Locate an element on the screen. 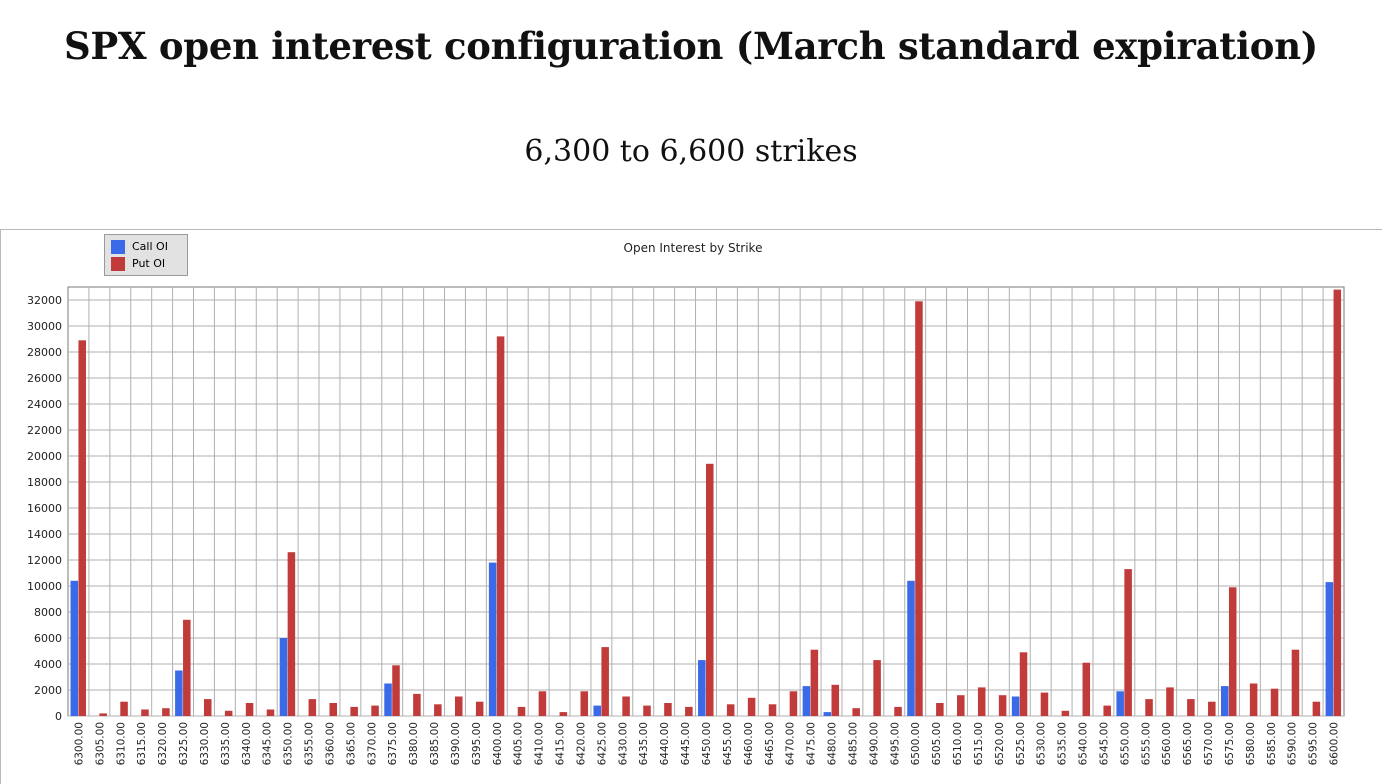 This screenshot has width=1382, height=784. x-tick-label: 6335.00 is located at coordinates (226, 743).